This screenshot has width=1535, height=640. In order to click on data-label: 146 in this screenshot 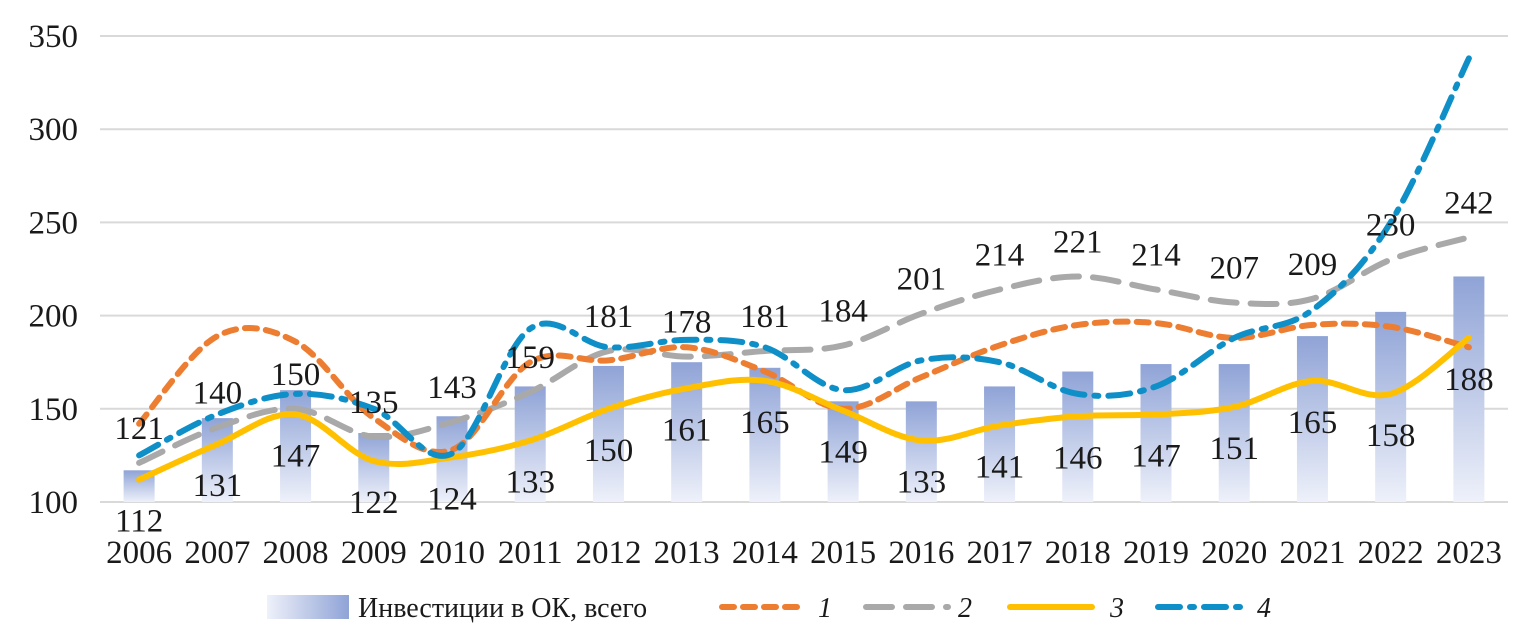, I will do `click(1078, 458)`.